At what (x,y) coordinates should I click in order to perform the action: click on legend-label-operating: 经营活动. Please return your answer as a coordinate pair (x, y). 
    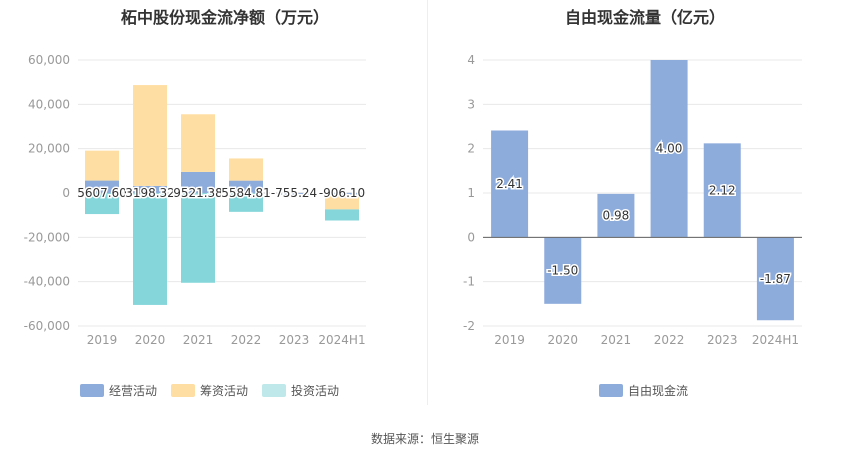
    Looking at the image, I should click on (133, 391).